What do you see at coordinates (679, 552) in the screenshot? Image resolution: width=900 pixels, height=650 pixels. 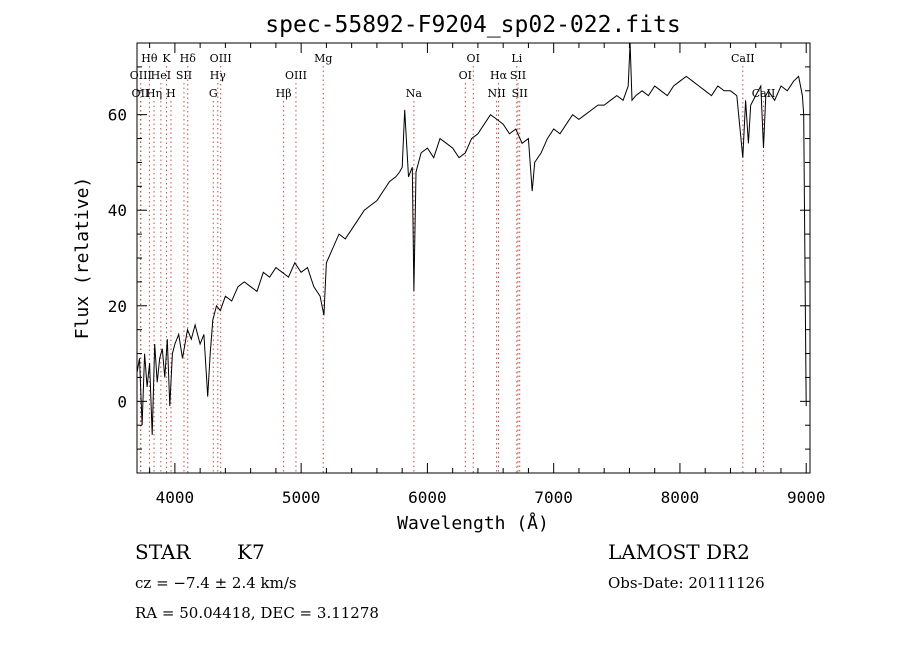 I see `survey-name: LAMOST DR2` at bounding box center [679, 552].